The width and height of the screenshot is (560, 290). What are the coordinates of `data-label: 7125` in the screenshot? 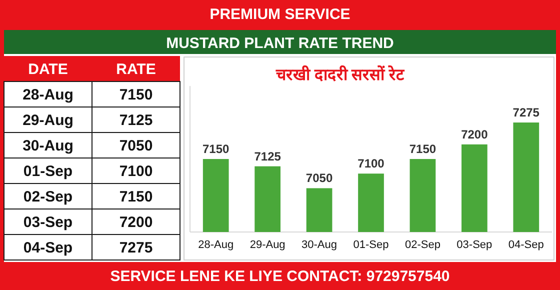 It's located at (268, 156).